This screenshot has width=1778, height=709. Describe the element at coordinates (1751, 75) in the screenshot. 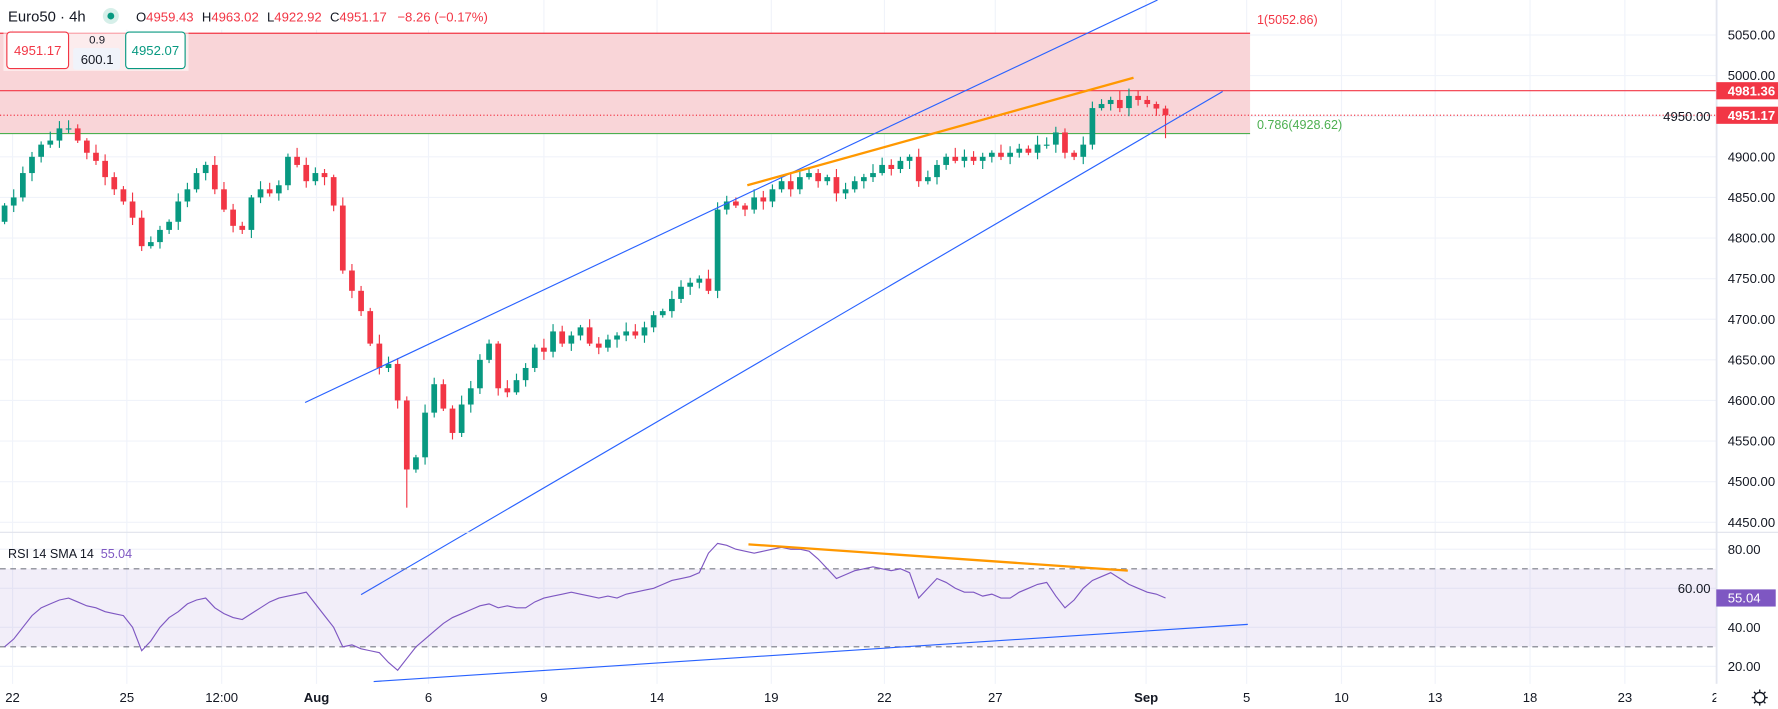

I see `price-tick-label: 5000.00` at that location.